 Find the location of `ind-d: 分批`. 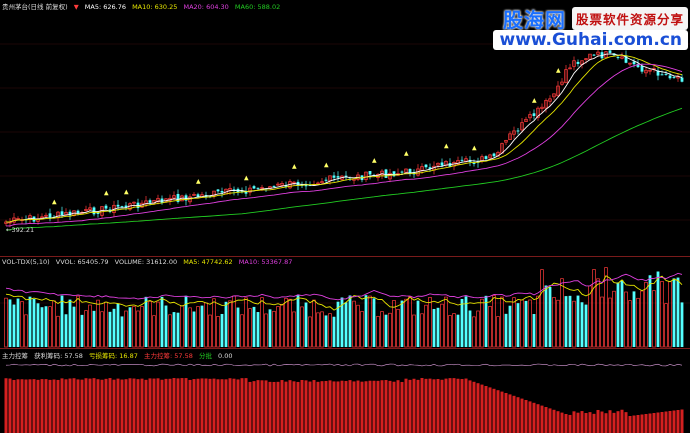

ind-d: 分批 is located at coordinates (205, 356).